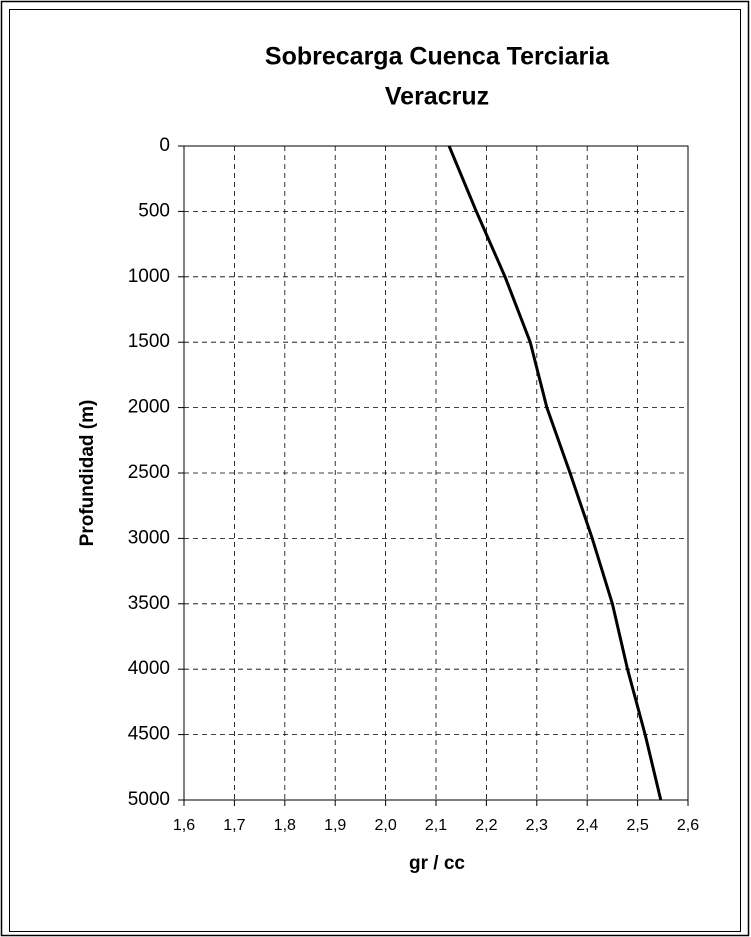 This screenshot has height=937, width=751. Describe the element at coordinates (437, 57) in the screenshot. I see `chart-title: Sobrecarga Cuenca Terciaria` at that location.